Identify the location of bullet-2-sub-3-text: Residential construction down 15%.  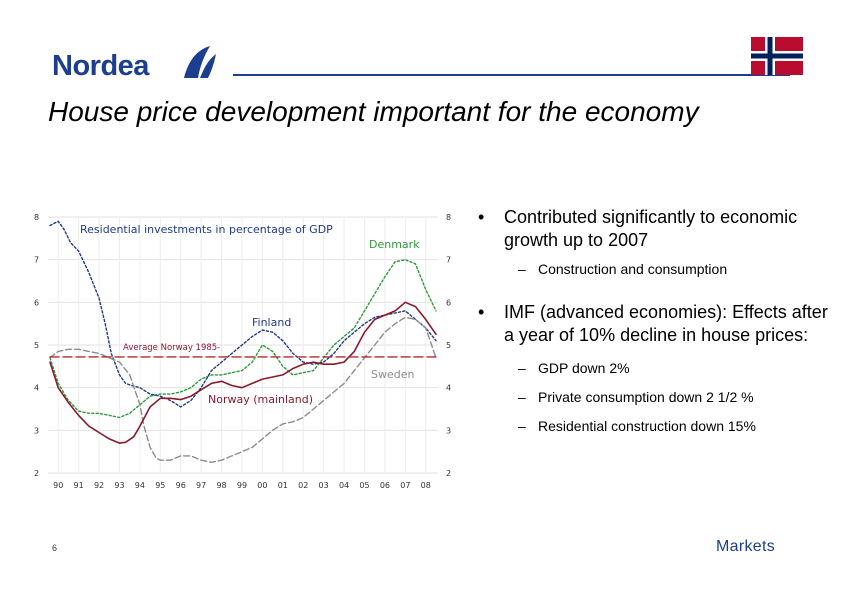
(647, 426).